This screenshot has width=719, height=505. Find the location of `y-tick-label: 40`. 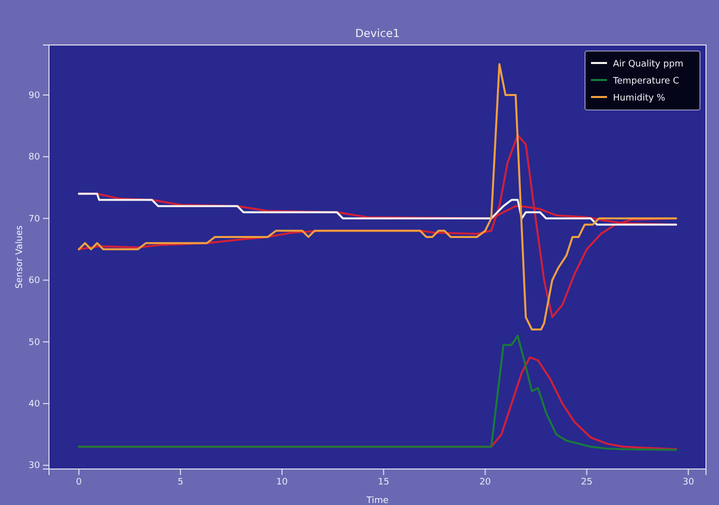

y-tick-label: 40 is located at coordinates (34, 404).